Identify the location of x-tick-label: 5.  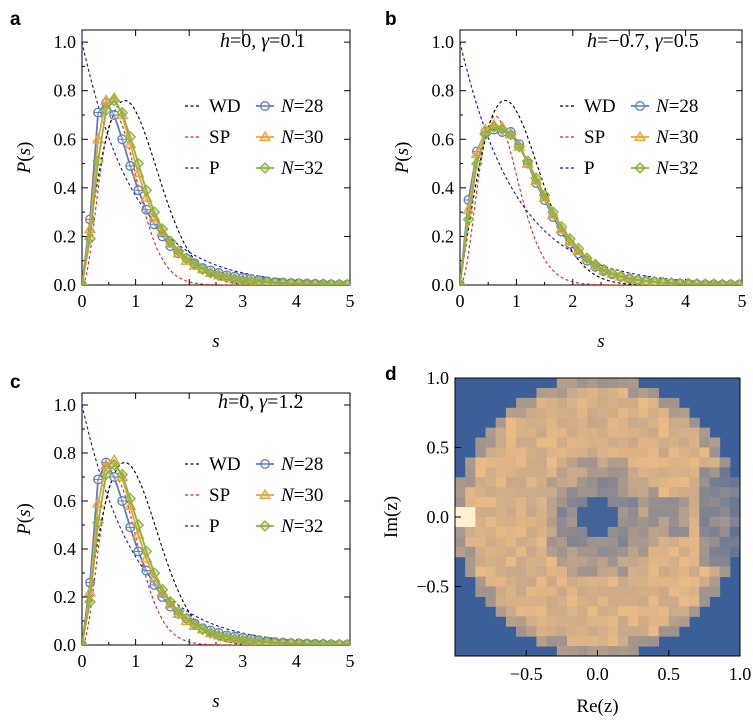
(742, 301).